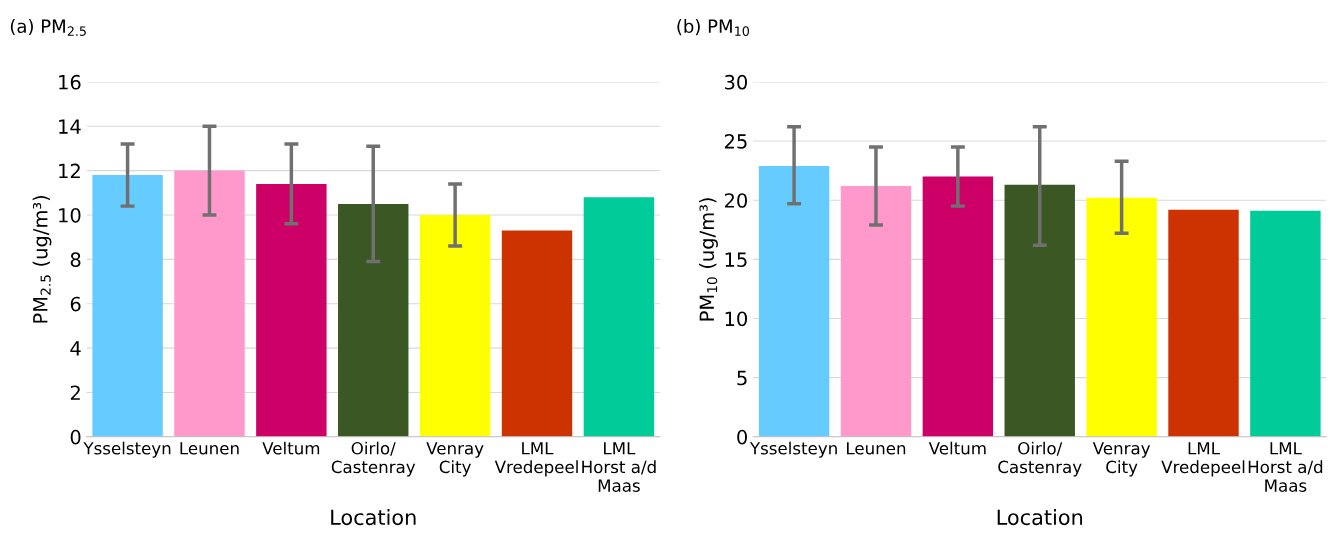  What do you see at coordinates (736, 82) in the screenshot?
I see `y-tick-label: 30` at bounding box center [736, 82].